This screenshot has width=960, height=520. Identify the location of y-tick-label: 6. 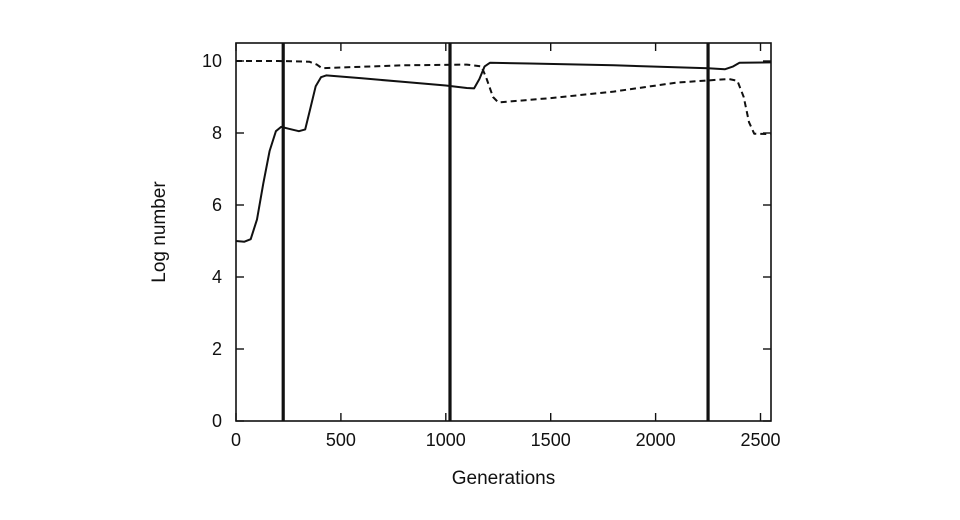
(217, 205).